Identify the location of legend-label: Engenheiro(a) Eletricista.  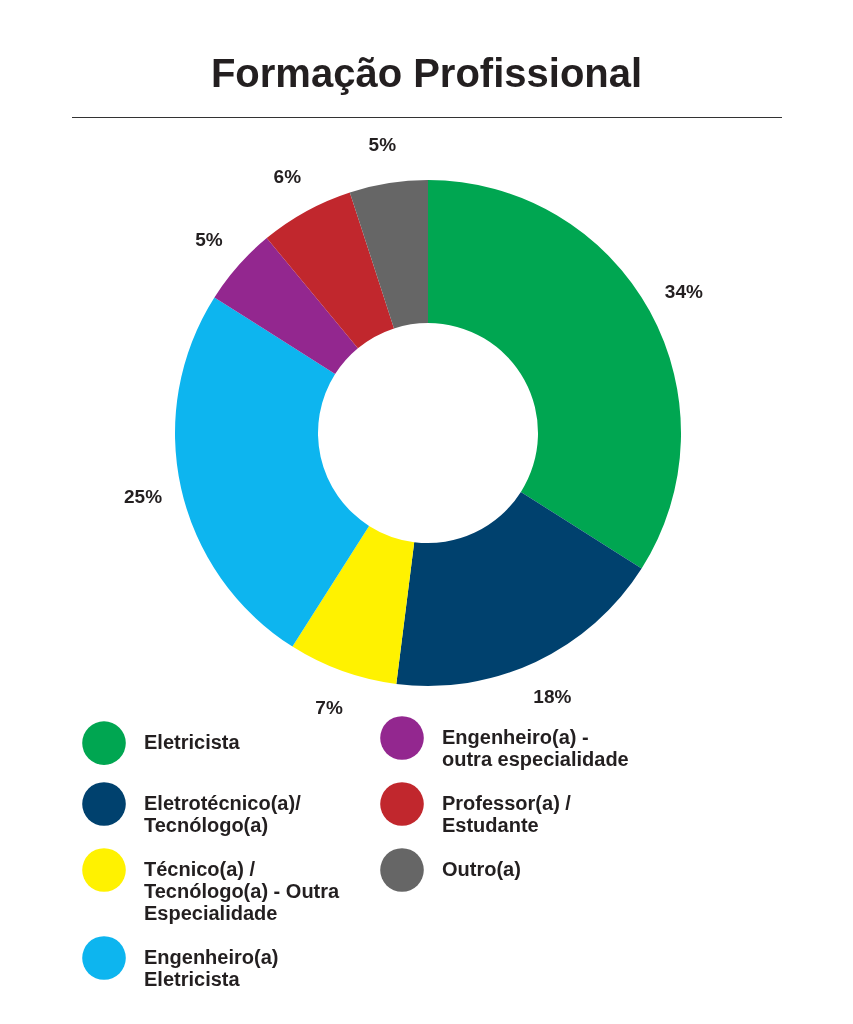
(211, 968).